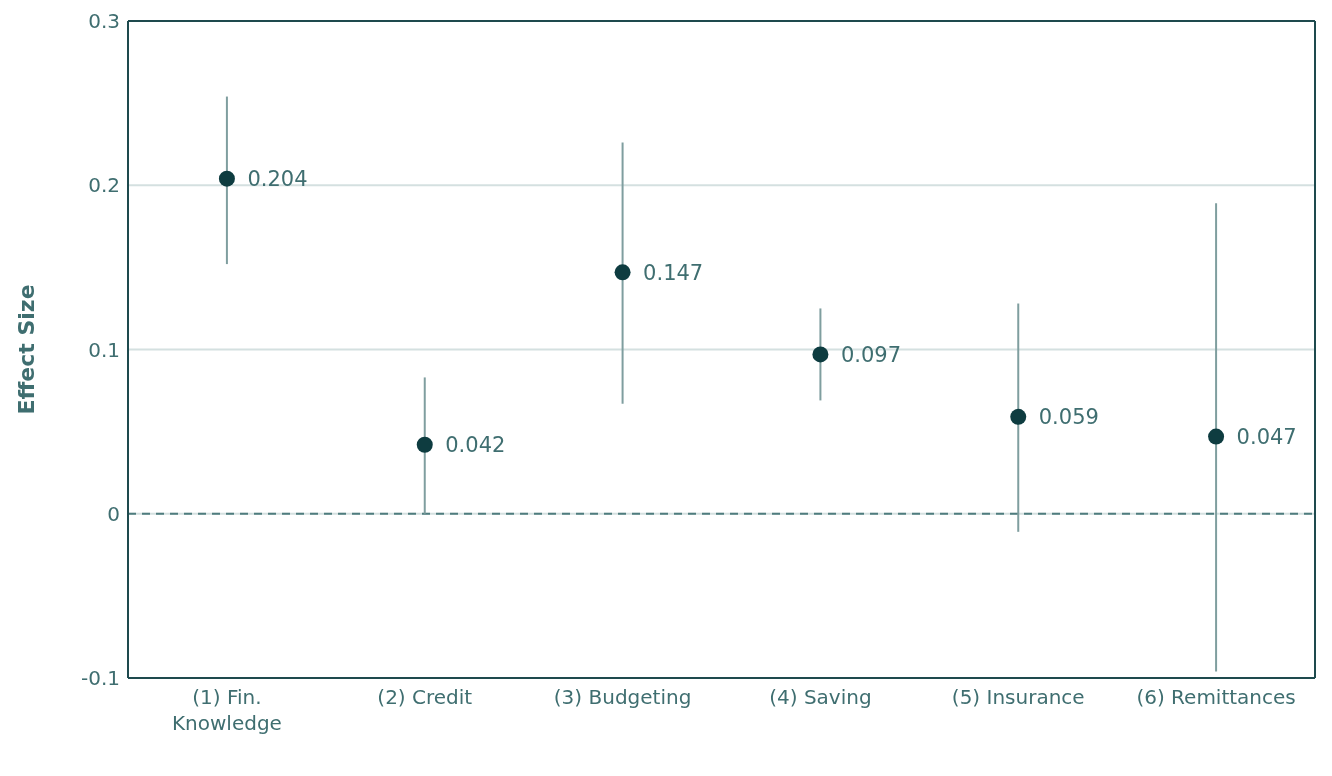 The height and width of the screenshot is (776, 1332). Describe the element at coordinates (226, 710) in the screenshot. I see `x-tick-label: (1) Fin. Knowledge` at that location.